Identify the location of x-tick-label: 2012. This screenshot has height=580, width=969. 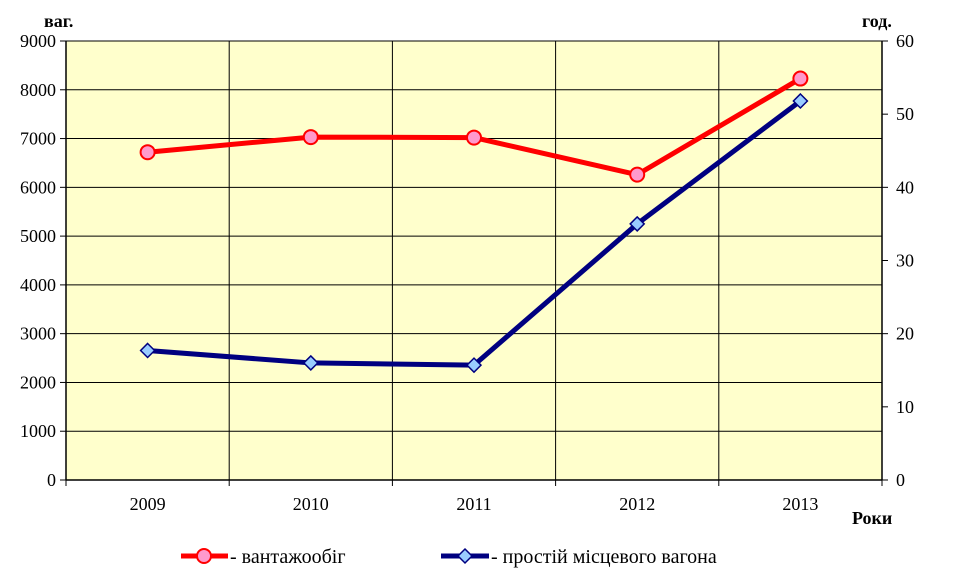
(637, 504).